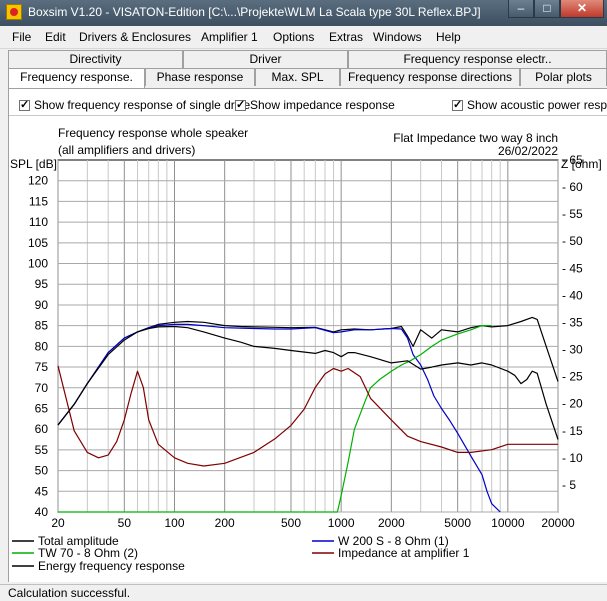 This screenshot has height=601, width=607. What do you see at coordinates (297, 77) in the screenshot?
I see `tab-max-spl: Max. SPL` at bounding box center [297, 77].